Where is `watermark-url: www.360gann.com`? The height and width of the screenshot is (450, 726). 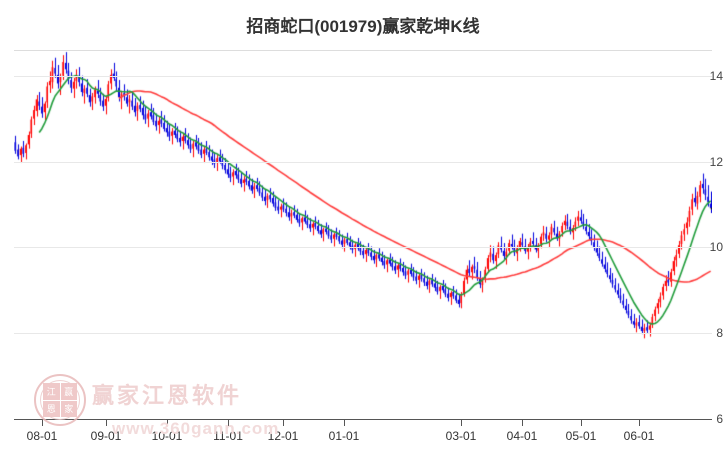
watermark-url: www.360gann.com is located at coordinates (196, 428).